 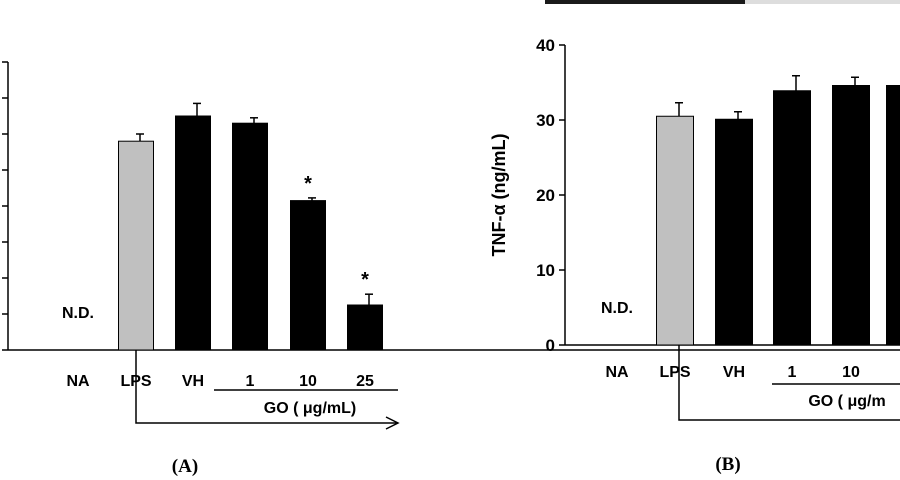 I want to click on panel-label: (B), so click(x=727, y=464).